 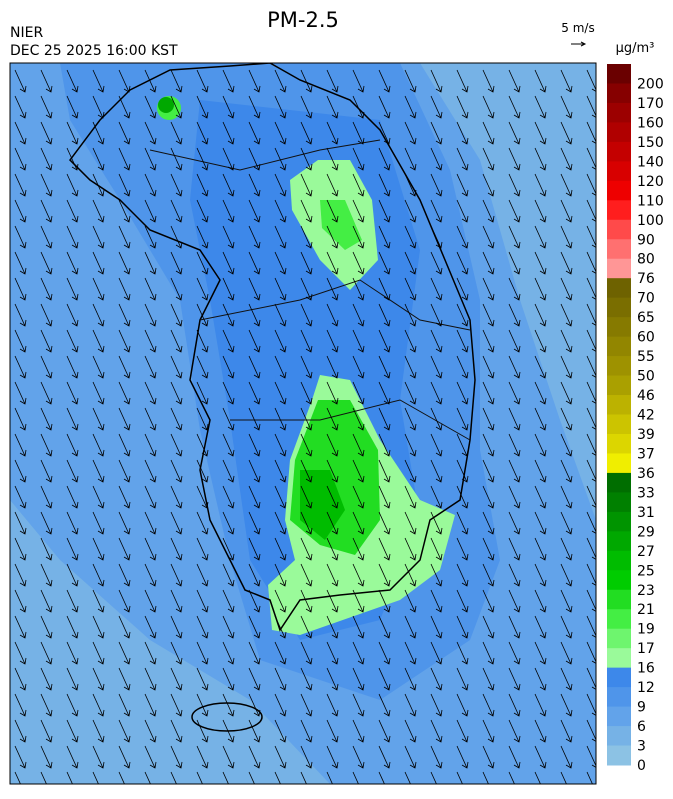 I want to click on colorbar-label: 46, so click(x=646, y=396).